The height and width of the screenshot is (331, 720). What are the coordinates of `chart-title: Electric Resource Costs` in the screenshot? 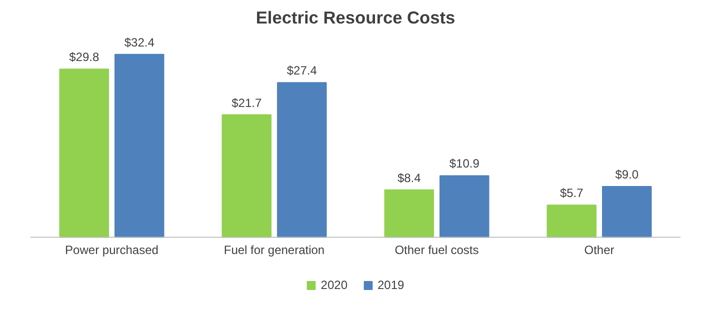 It's located at (356, 18).